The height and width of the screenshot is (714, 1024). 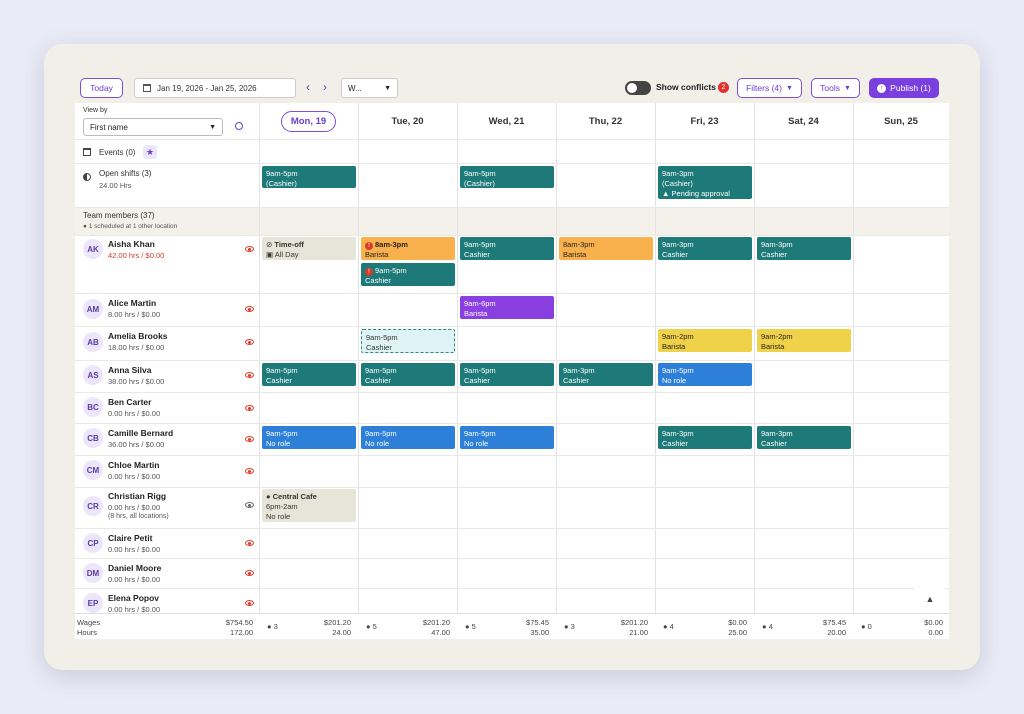 I want to click on avatar: BC, so click(x=93, y=407).